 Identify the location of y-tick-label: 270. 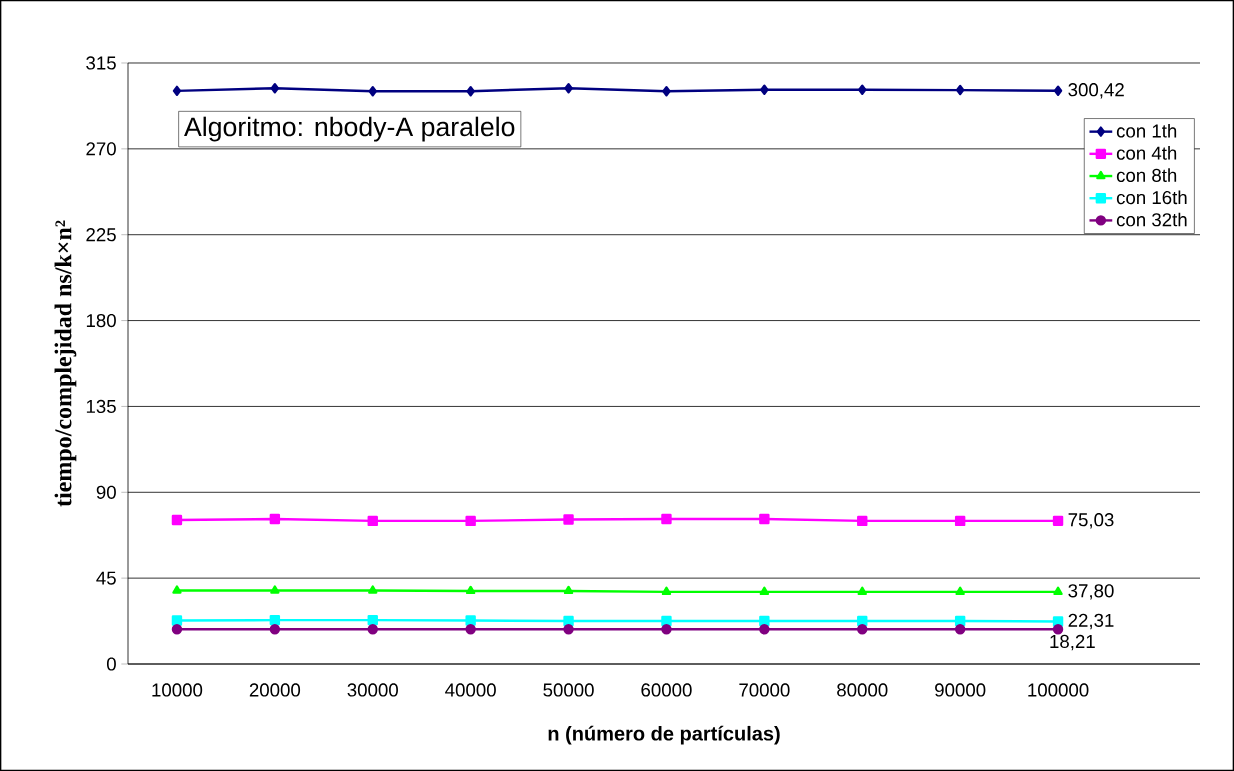
(101, 149).